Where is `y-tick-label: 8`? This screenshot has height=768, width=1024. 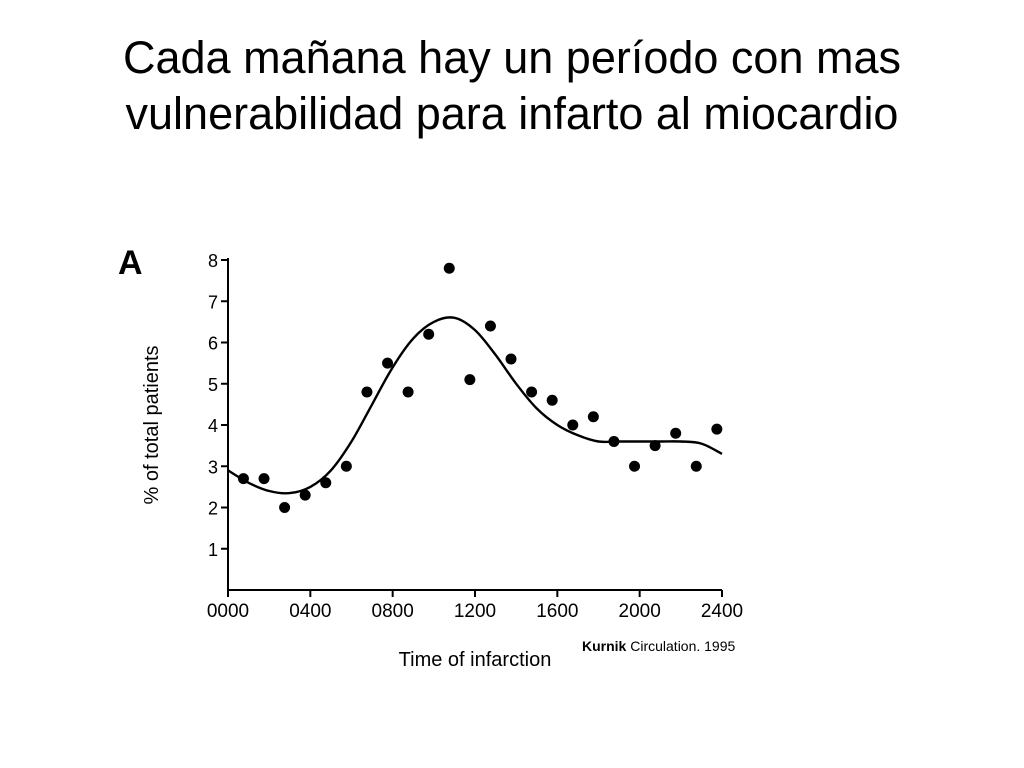 y-tick-label: 8 is located at coordinates (213, 261).